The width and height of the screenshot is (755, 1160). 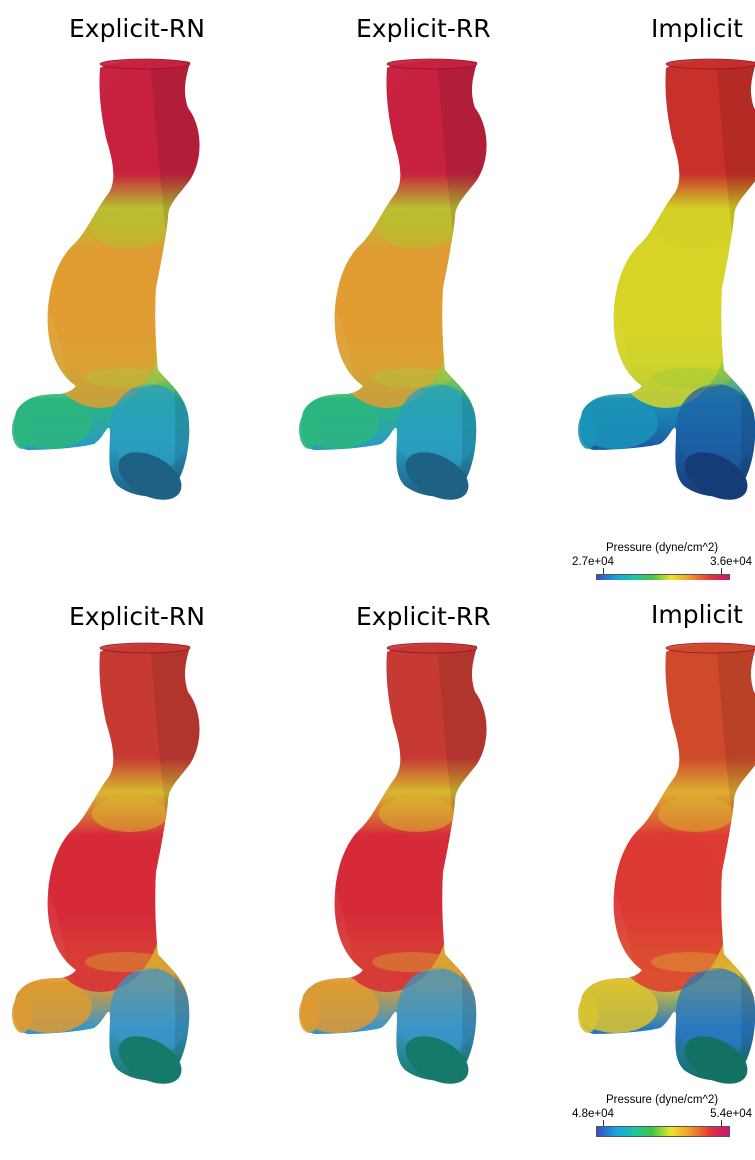 I want to click on colorbar-min-label: 2.7e+04, so click(x=593, y=562).